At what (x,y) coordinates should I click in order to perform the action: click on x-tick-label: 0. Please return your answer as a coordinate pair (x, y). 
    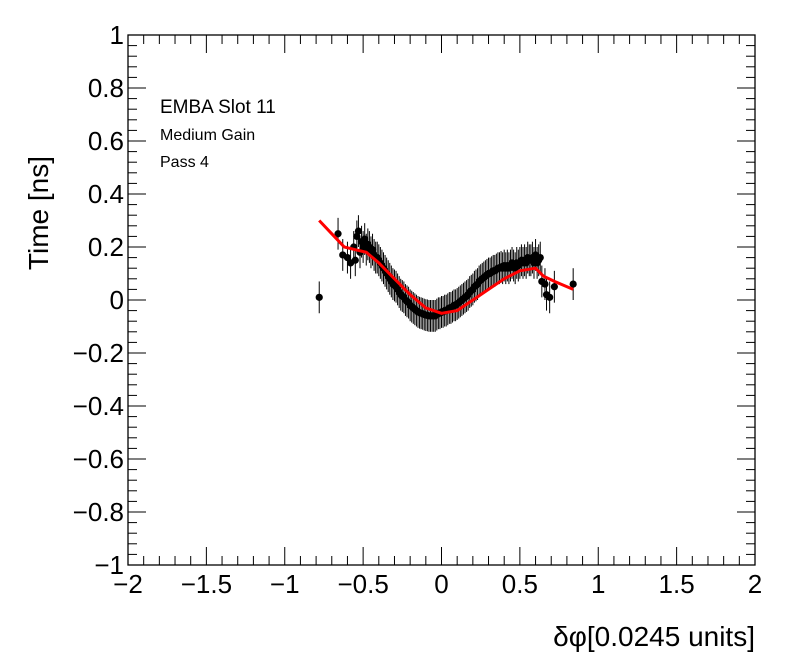
    Looking at the image, I should click on (441, 584).